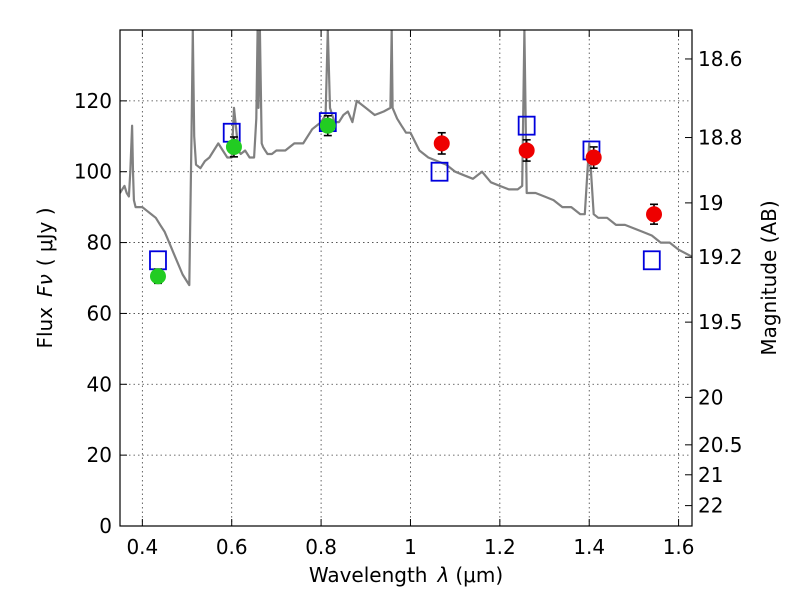 The image size is (800, 600). Describe the element at coordinates (99, 243) in the screenshot. I see `y-tick-label: 80` at that location.